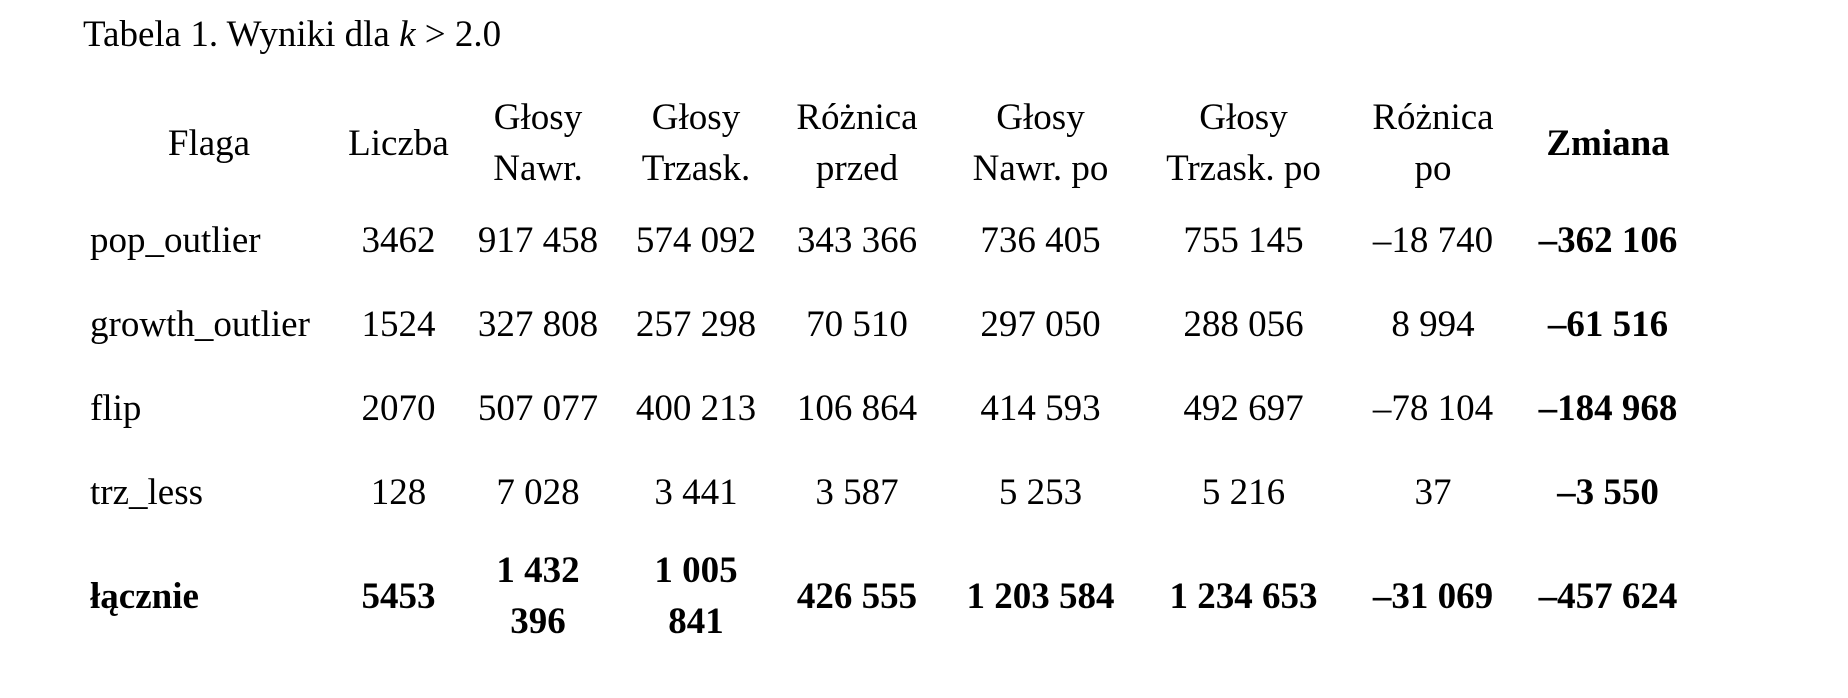  I want to click on table-caption: Tabela 1. Wyniki dla k > 2.0, so click(292, 35).